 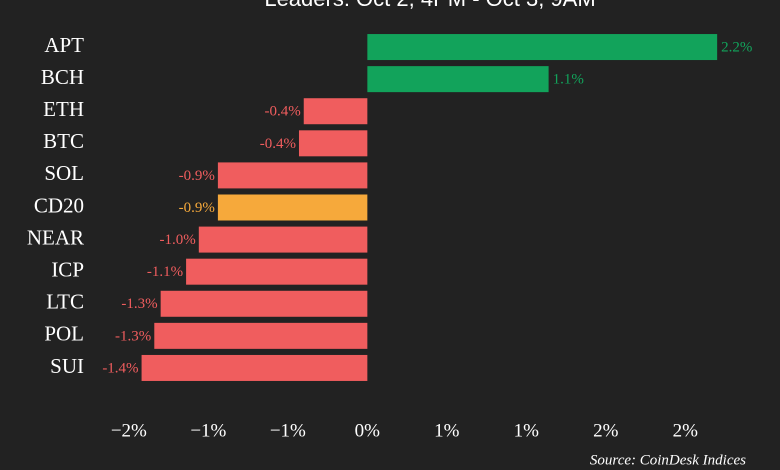 I want to click on y-tick-label: BTC, so click(x=63, y=141).